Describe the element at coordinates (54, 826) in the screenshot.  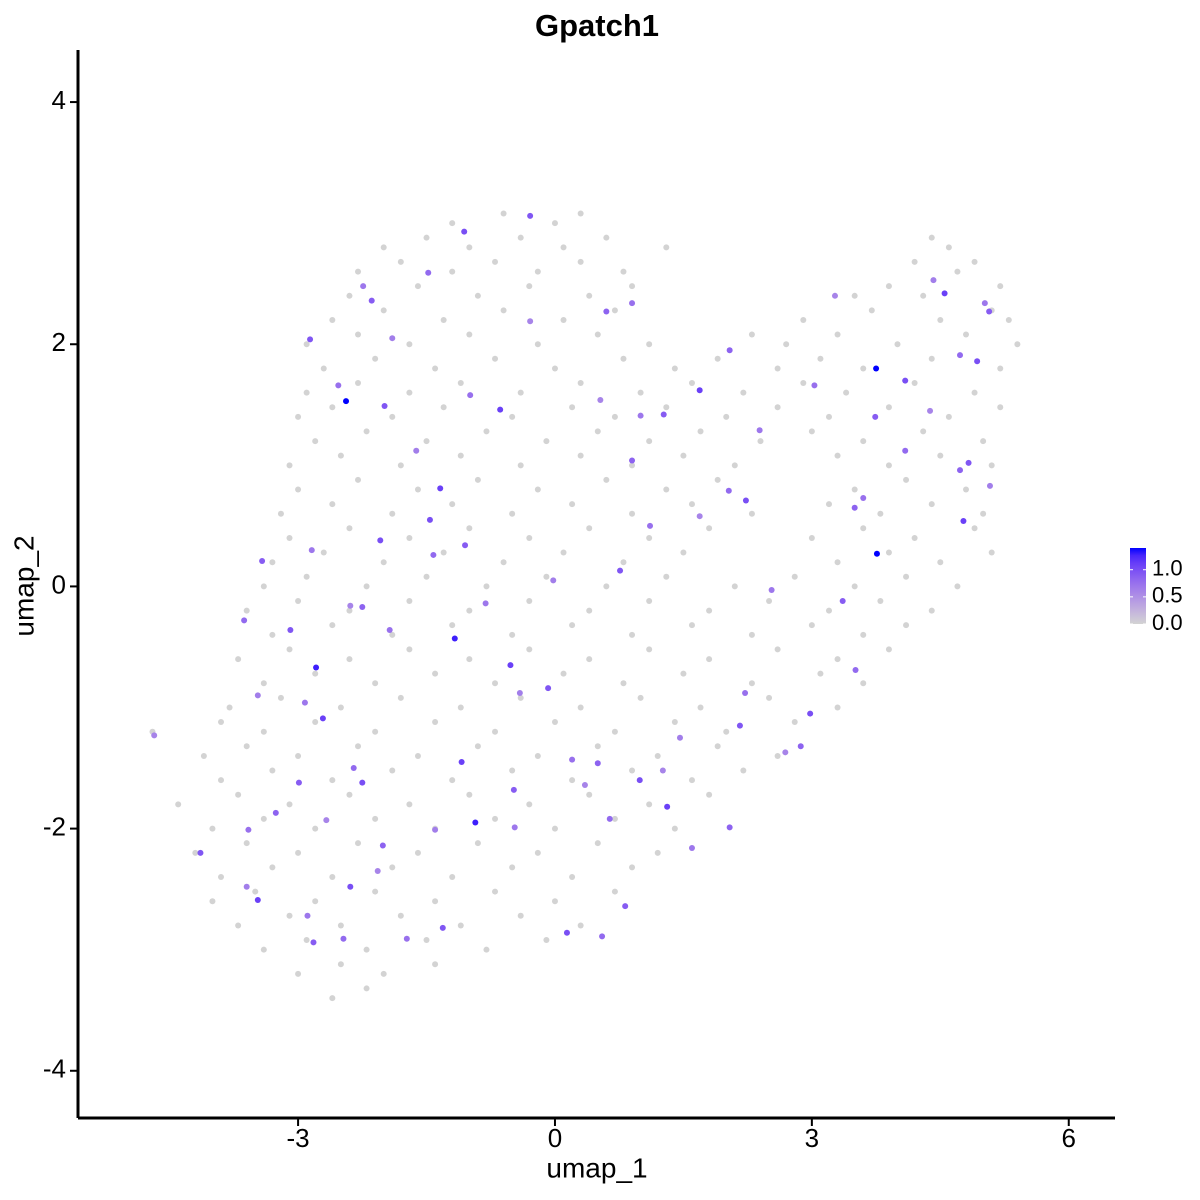
I see `y-tick-label: -2` at that location.